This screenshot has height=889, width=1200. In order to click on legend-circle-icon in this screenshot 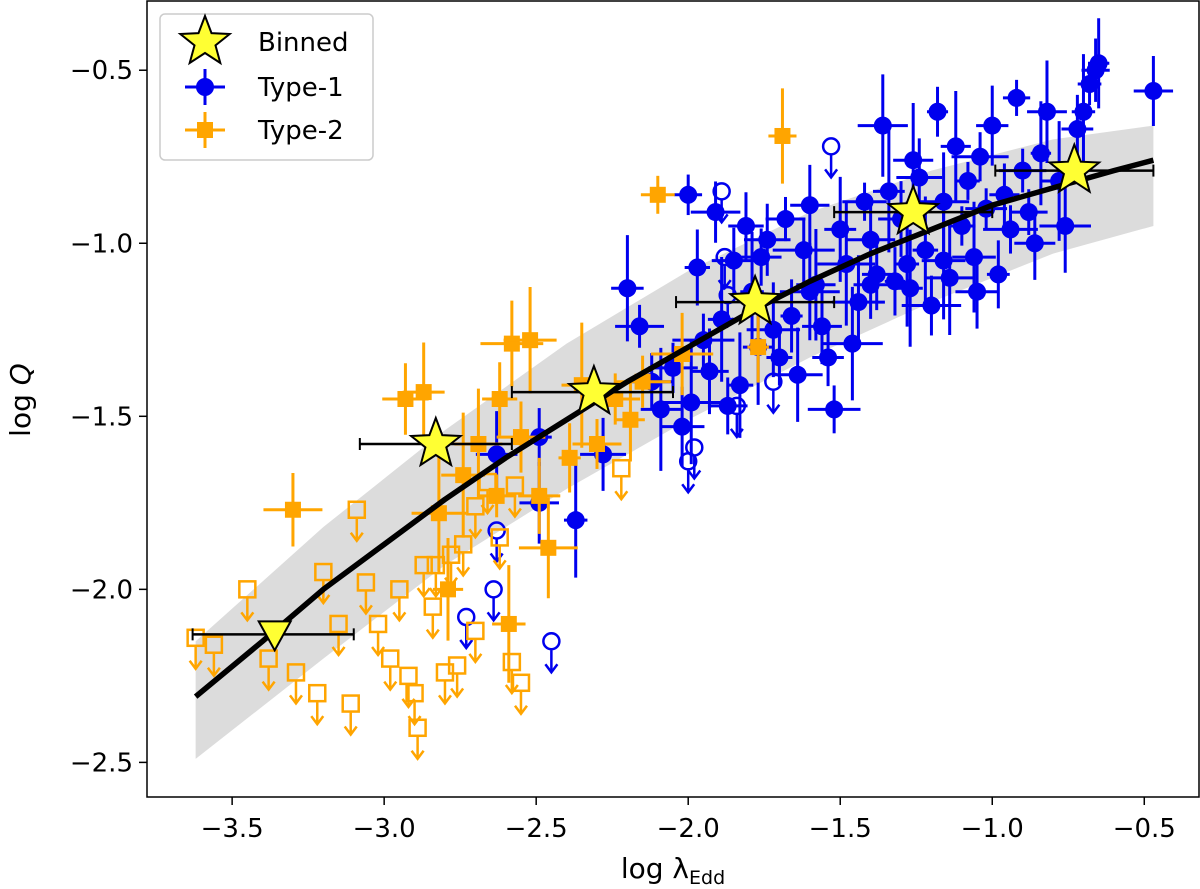, I will do `click(205, 87)`.